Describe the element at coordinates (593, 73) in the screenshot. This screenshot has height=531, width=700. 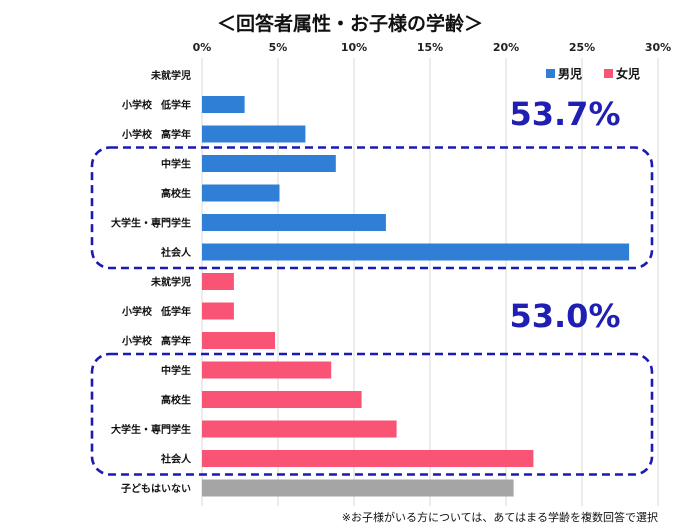
I see `legend: 男児 女児` at that location.